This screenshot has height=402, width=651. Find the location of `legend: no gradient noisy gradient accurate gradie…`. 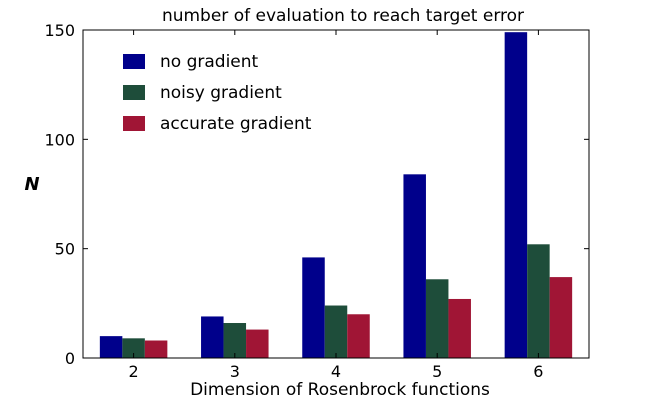

legend: no gradient noisy gradient accurate gradie… is located at coordinates (217, 93).